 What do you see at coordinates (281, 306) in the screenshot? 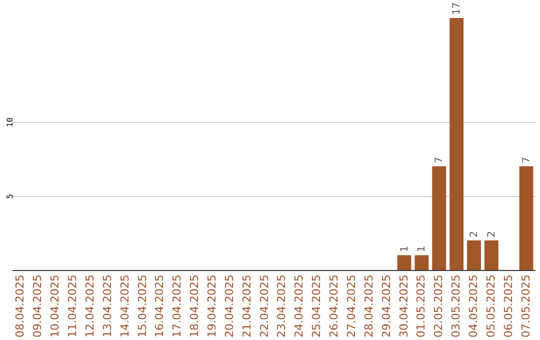
I see `x-tick-label: 23.04.2025` at bounding box center [281, 306].